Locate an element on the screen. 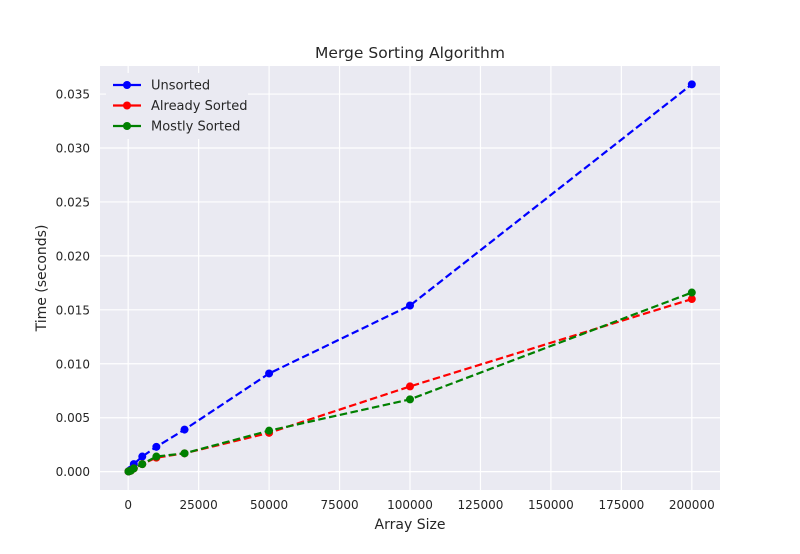 Image resolution: width=800 pixels, height=554 pixels. legend-marker-unsorted is located at coordinates (127, 85).